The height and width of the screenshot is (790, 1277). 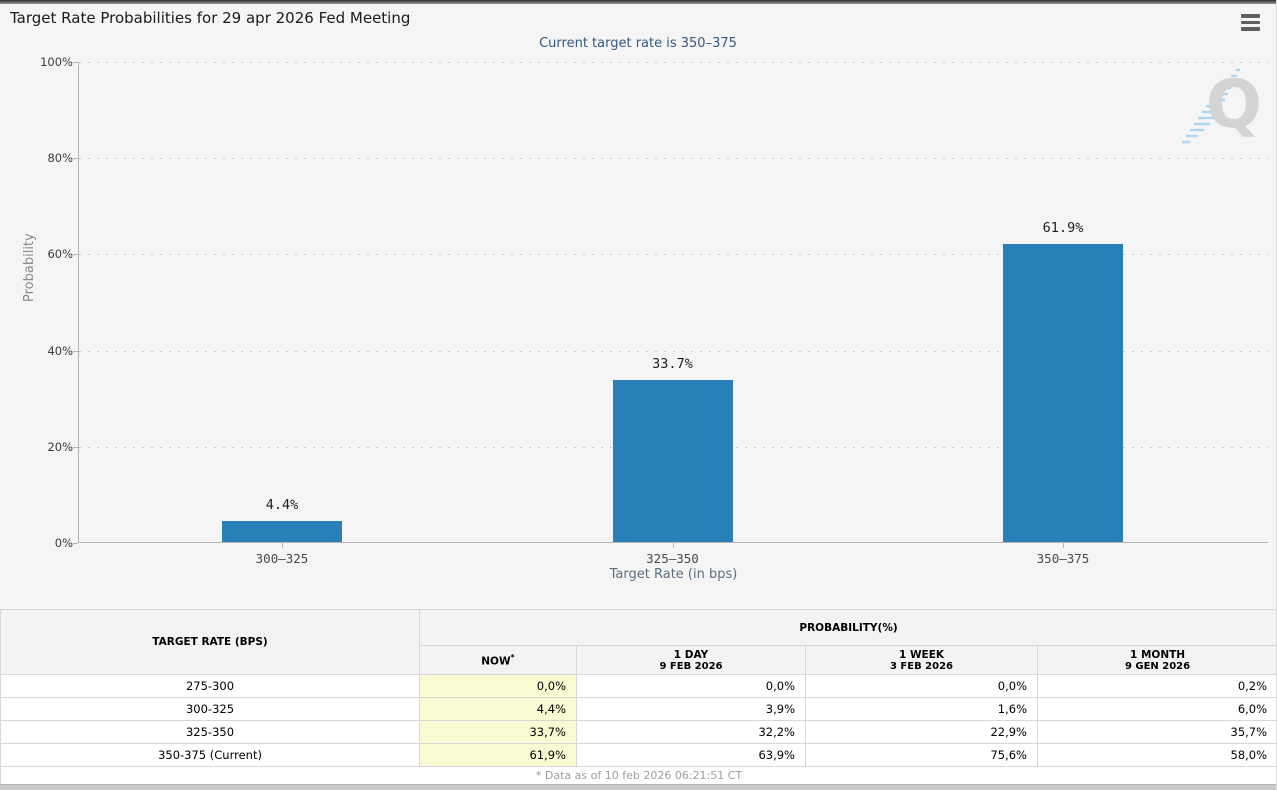 What do you see at coordinates (1156, 686) in the screenshot?
I see `month-cell: 0,2%` at bounding box center [1156, 686].